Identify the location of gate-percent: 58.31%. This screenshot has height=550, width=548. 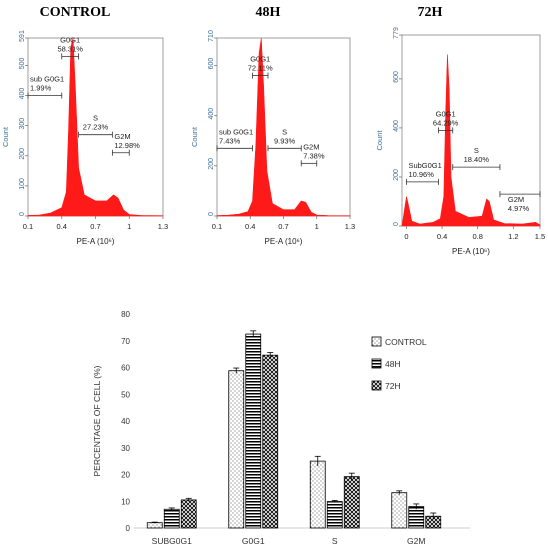
(70, 48).